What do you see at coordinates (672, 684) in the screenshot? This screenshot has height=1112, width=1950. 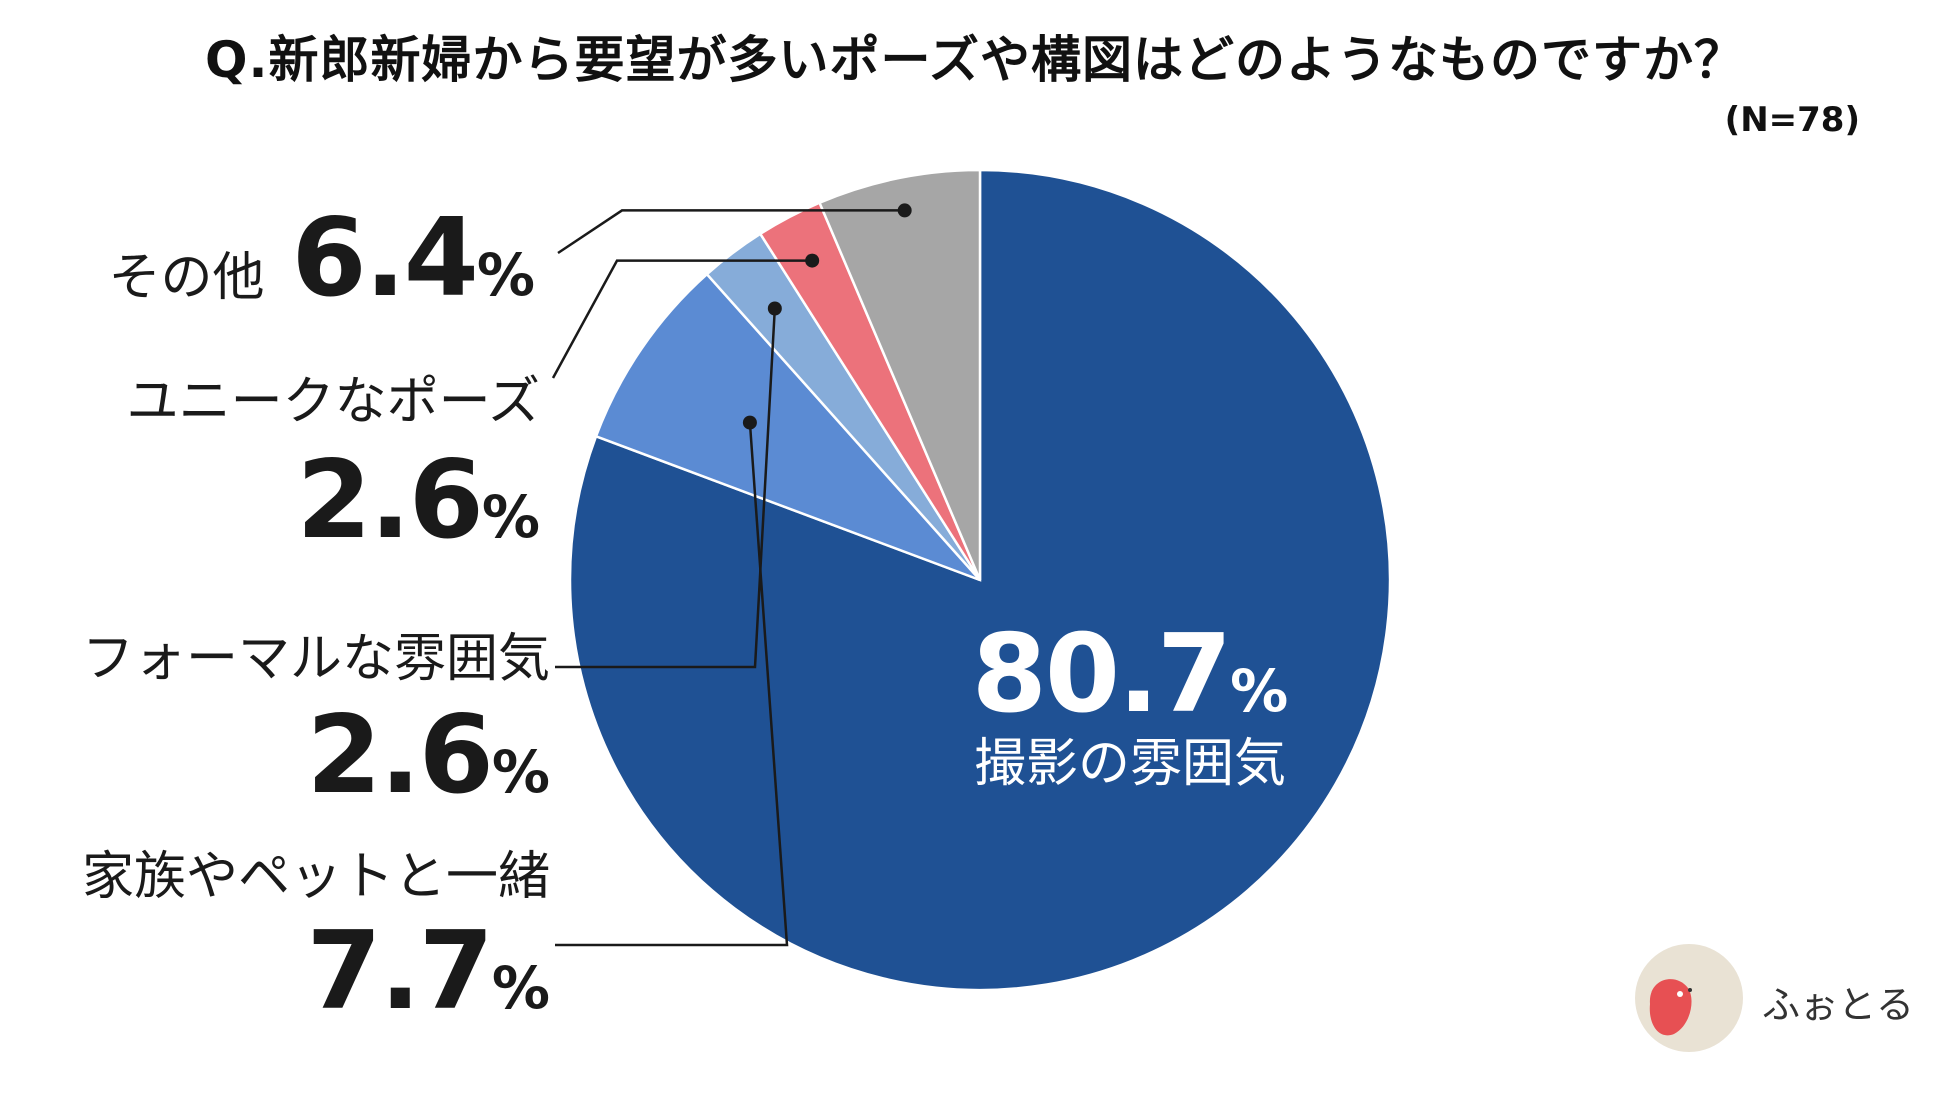 I see `leader-family` at bounding box center [672, 684].